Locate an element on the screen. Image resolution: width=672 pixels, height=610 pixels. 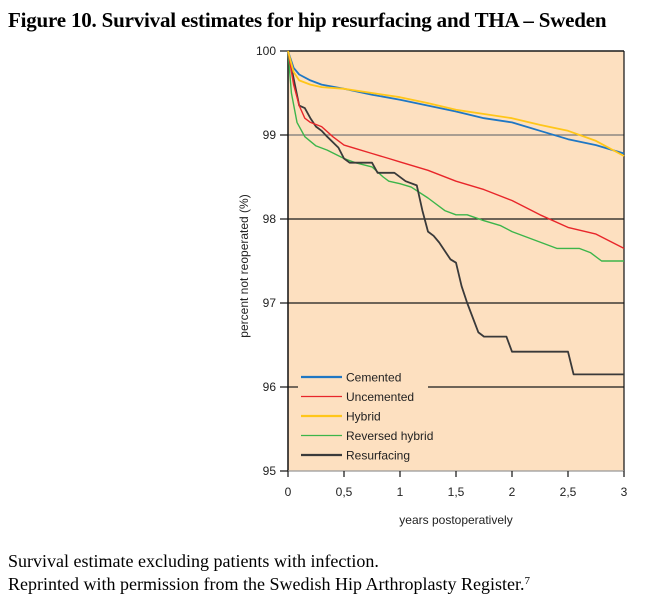
y-tick-label: 99 is located at coordinates (270, 135).